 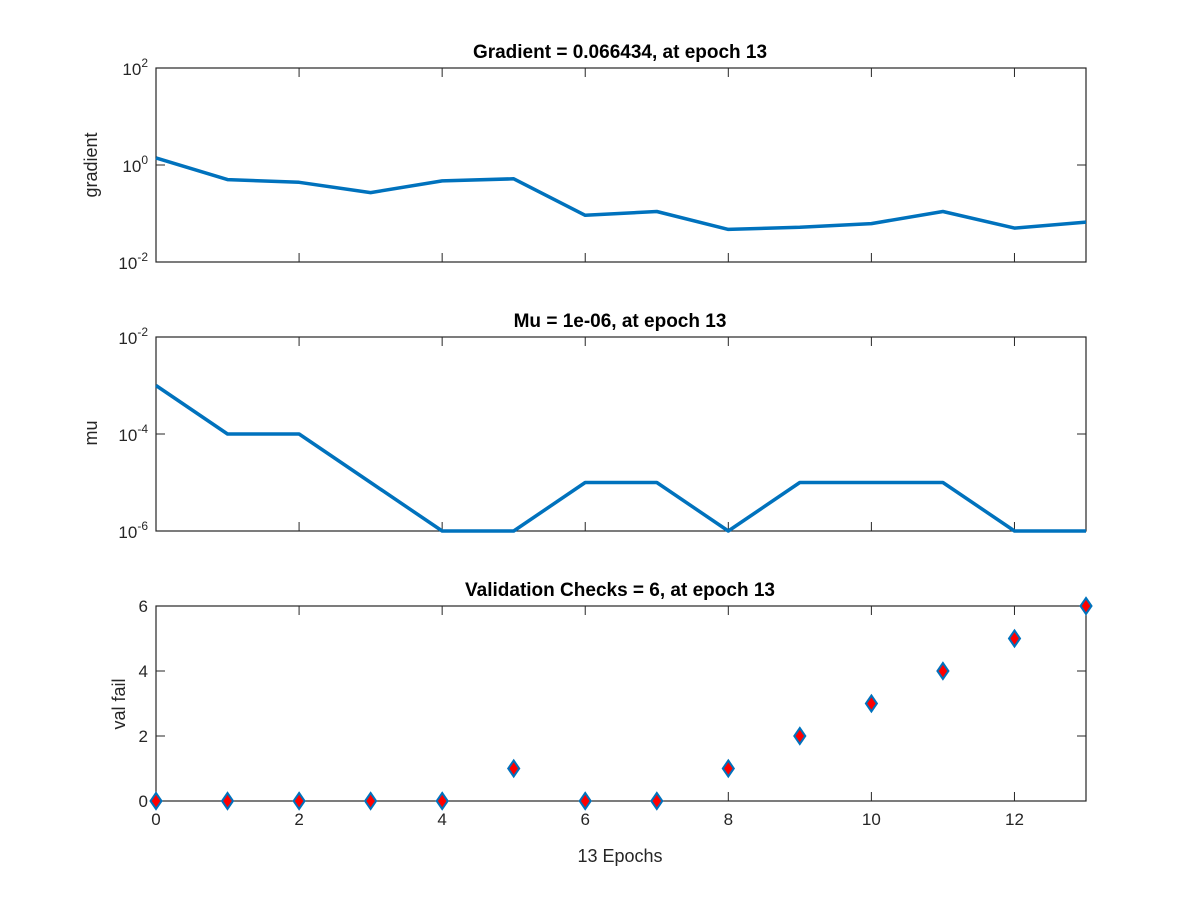 What do you see at coordinates (728, 819) in the screenshot?
I see `x-tick-label: 8` at bounding box center [728, 819].